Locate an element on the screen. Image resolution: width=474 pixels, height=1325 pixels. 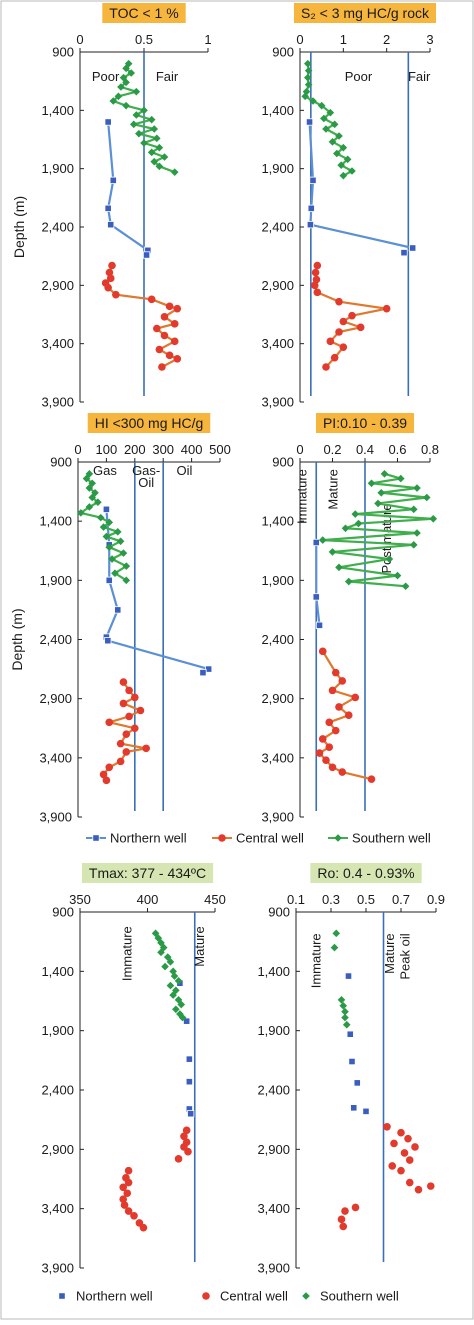
legend-label: Southern well is located at coordinates (391, 838).